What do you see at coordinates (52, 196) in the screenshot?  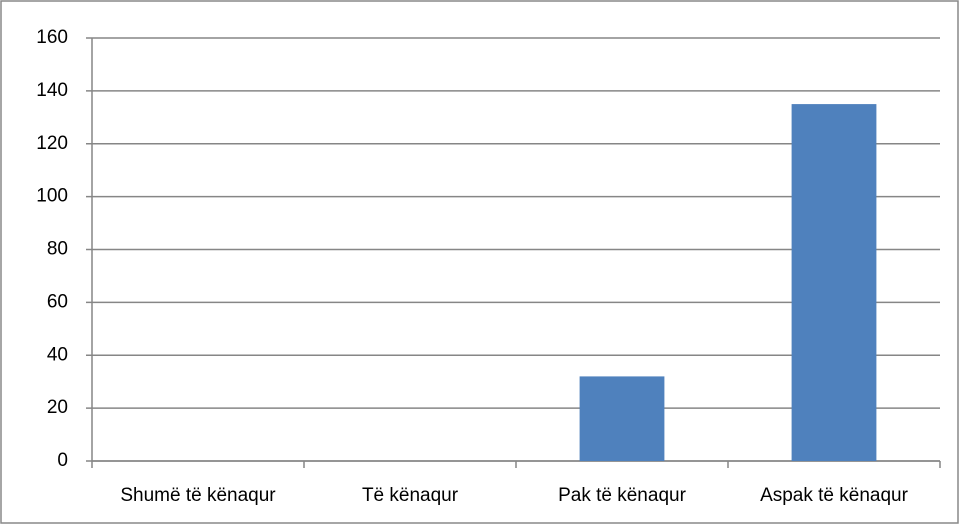 I see `y-tick-label: 100` at bounding box center [52, 196].